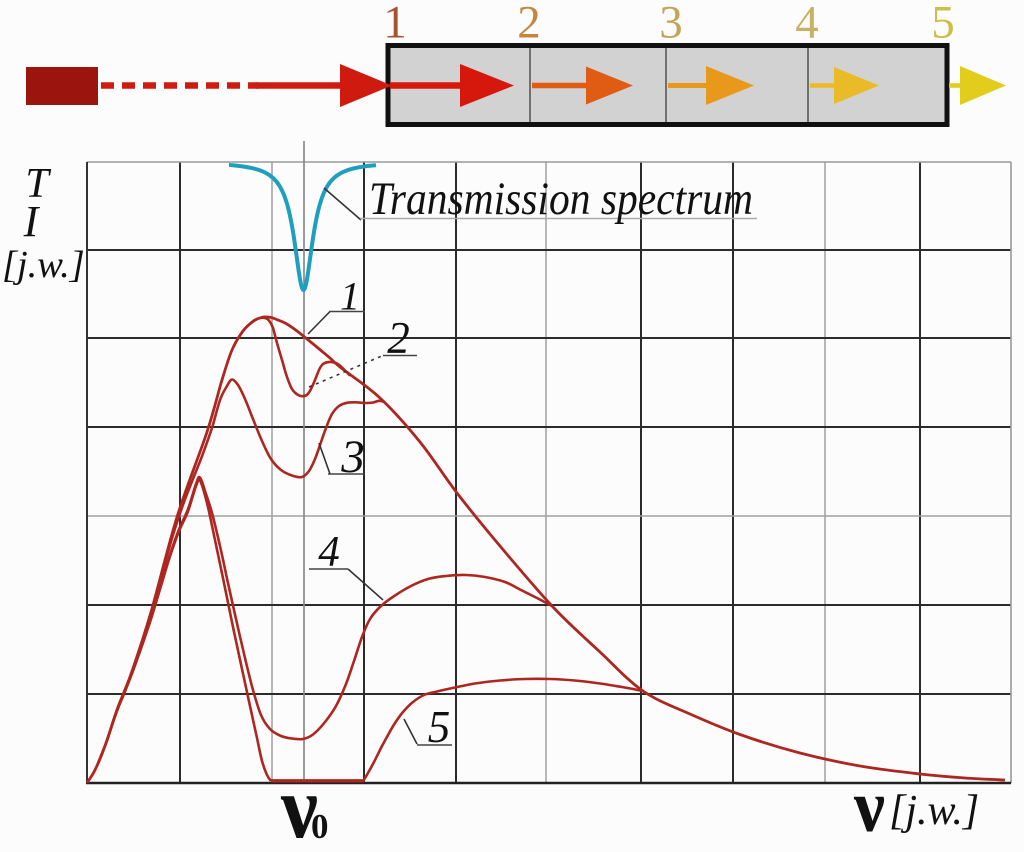  I want to click on svg-text: T, so click(38, 184).